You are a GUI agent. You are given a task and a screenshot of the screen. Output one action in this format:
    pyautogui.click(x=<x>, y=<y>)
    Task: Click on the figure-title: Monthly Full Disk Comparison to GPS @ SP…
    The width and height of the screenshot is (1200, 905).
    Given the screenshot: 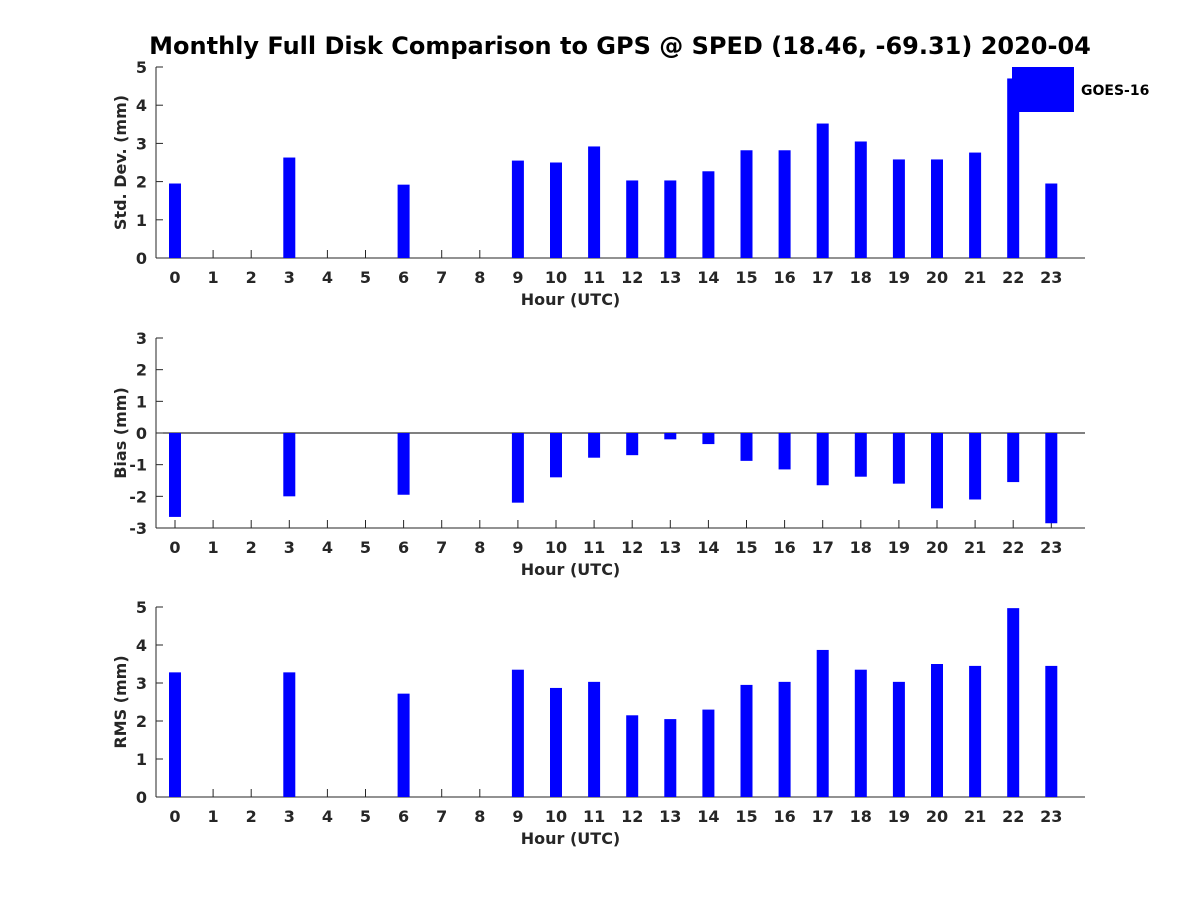 What is the action you would take?
    pyautogui.click(x=620, y=46)
    